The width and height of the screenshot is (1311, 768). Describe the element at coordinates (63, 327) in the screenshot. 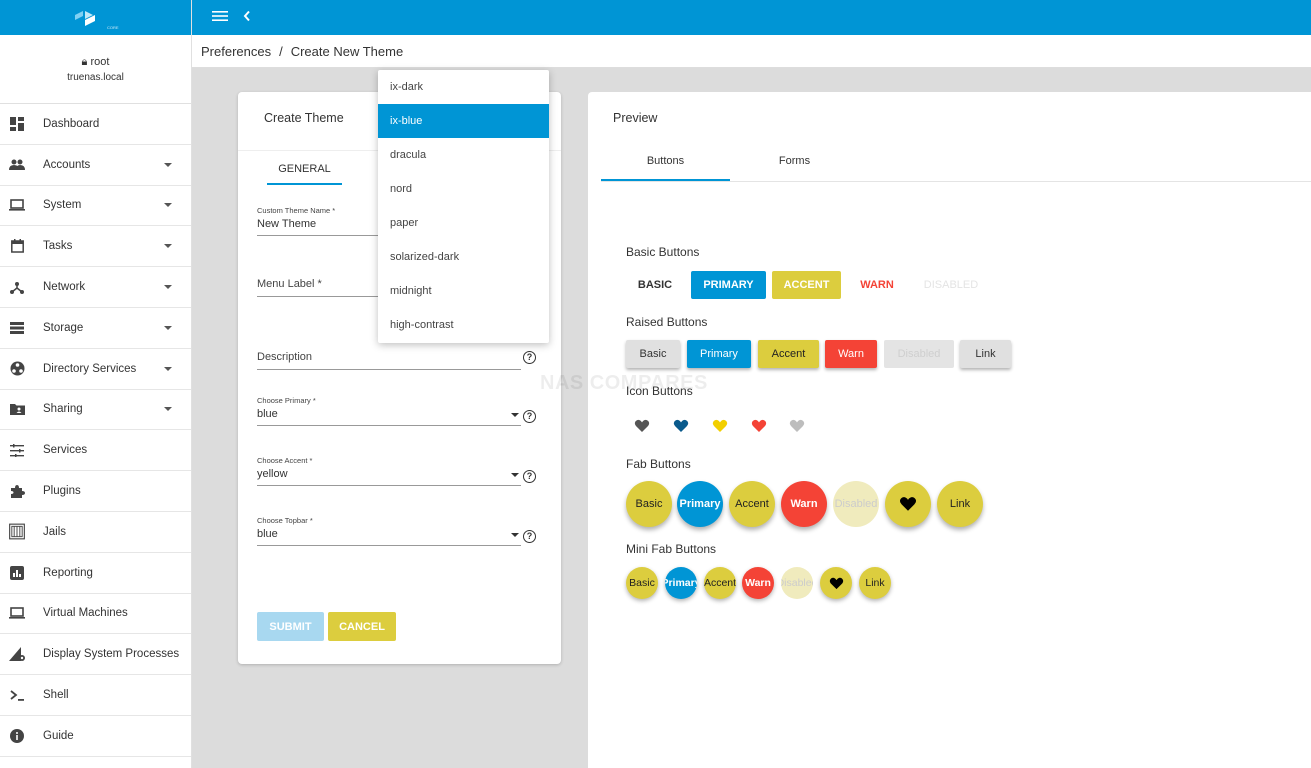

I see `sidebar-item-label: Storage` at that location.